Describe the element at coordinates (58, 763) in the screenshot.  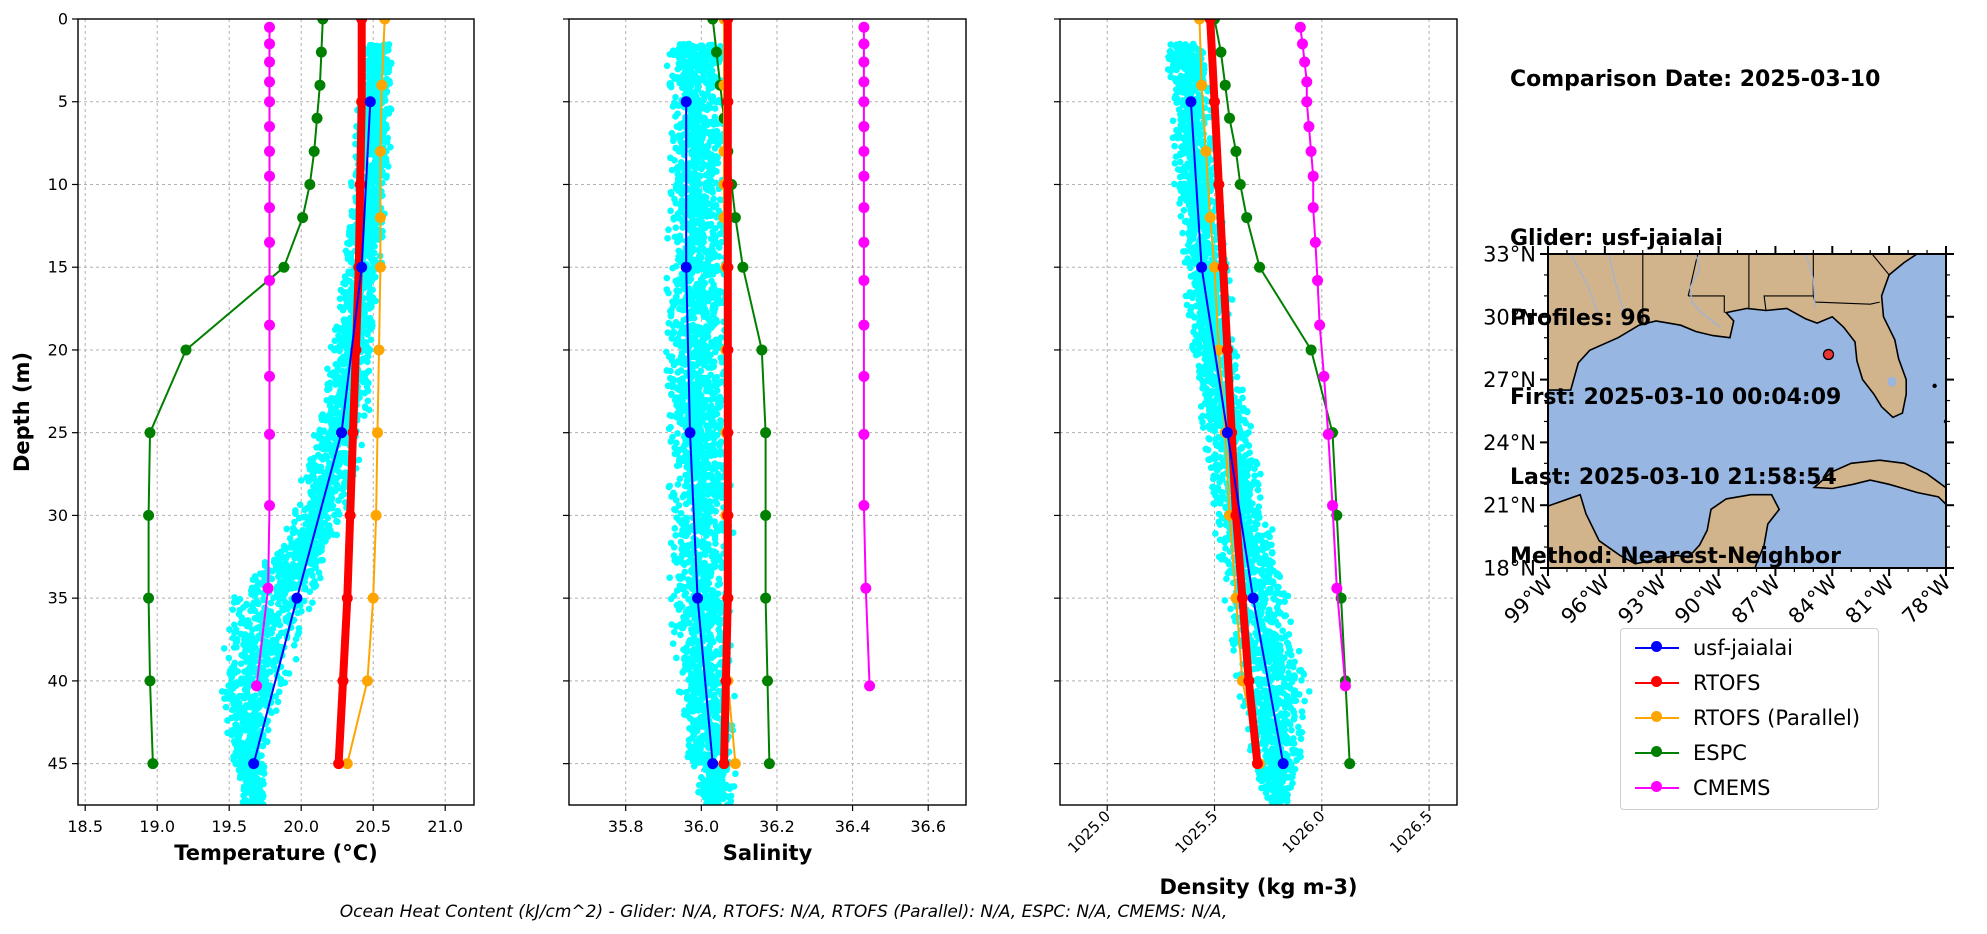
I see `y-tick-label: 45` at that location.